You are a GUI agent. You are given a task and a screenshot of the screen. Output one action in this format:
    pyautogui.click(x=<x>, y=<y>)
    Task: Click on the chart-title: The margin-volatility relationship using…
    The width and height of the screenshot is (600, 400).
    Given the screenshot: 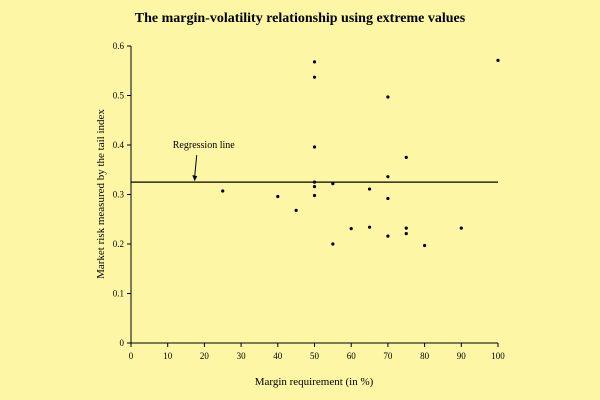 What is the action you would take?
    pyautogui.click(x=300, y=18)
    